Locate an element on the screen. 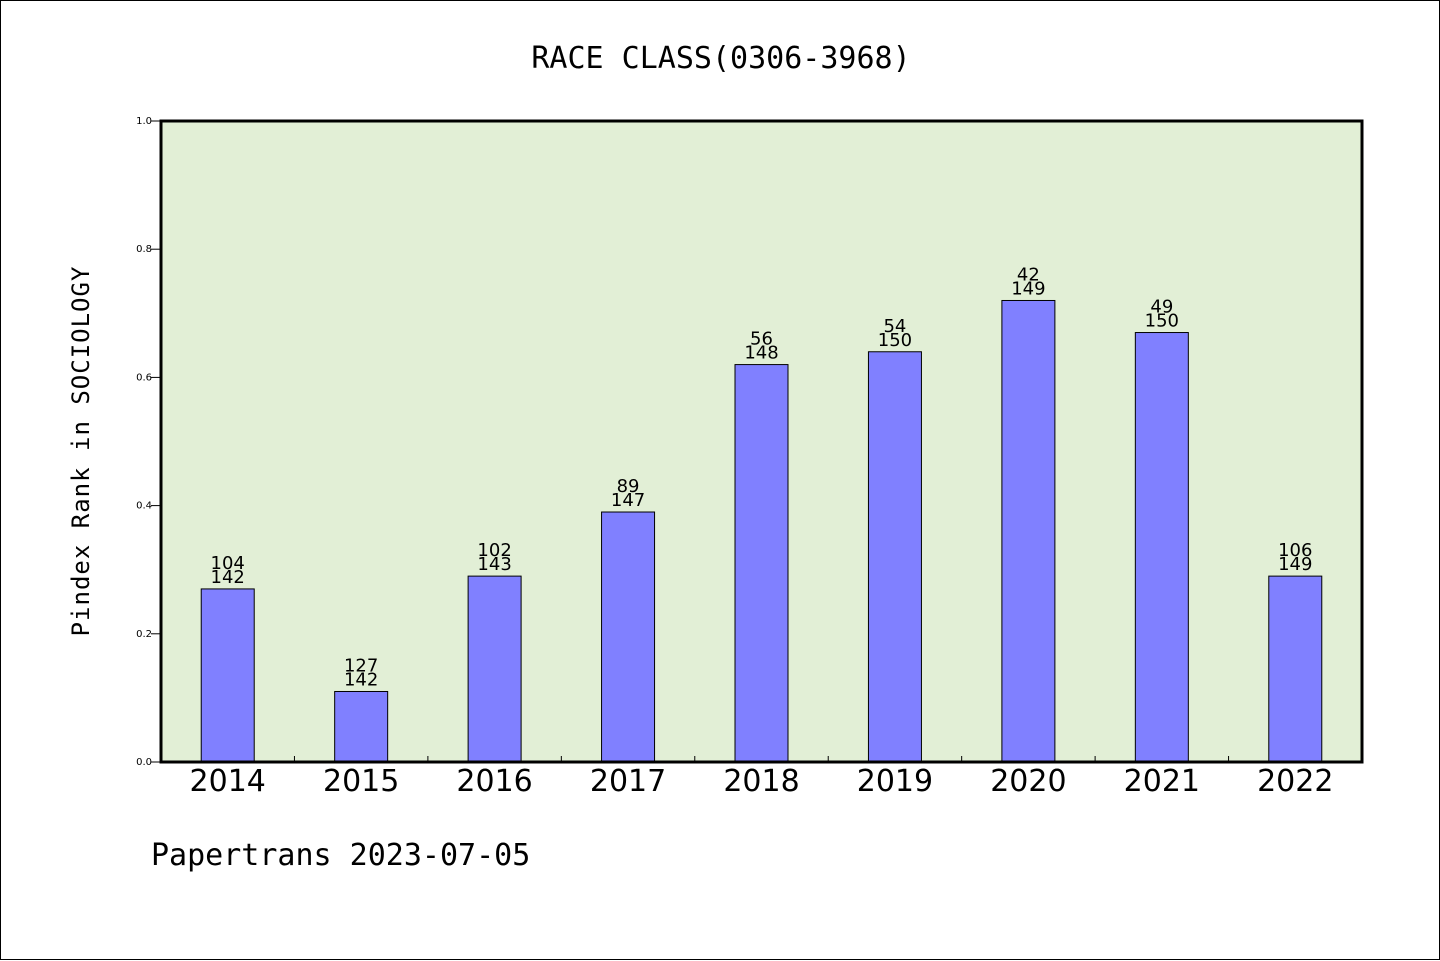 This screenshot has width=1440, height=961. y-axis-label: Pindex Rank in SOCIOLOGY is located at coordinates (81, 451).